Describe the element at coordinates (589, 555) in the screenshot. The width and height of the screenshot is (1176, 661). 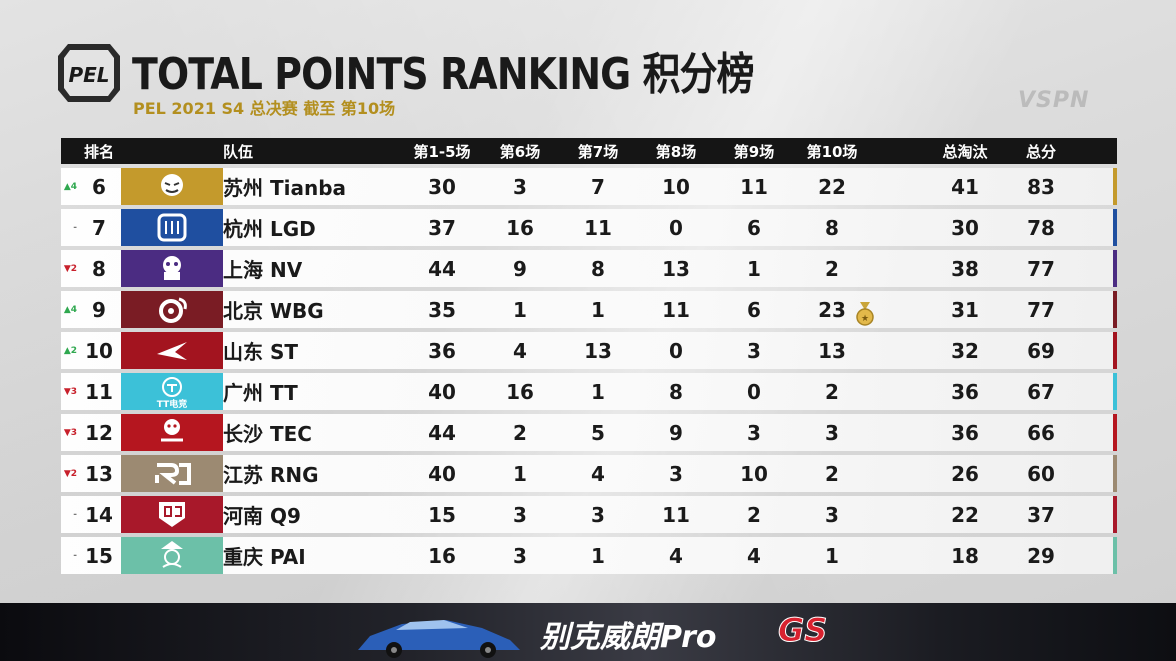
I see `table-row: - 15 重庆 PAI 16 3 1 4 4 1 18 29` at that location.